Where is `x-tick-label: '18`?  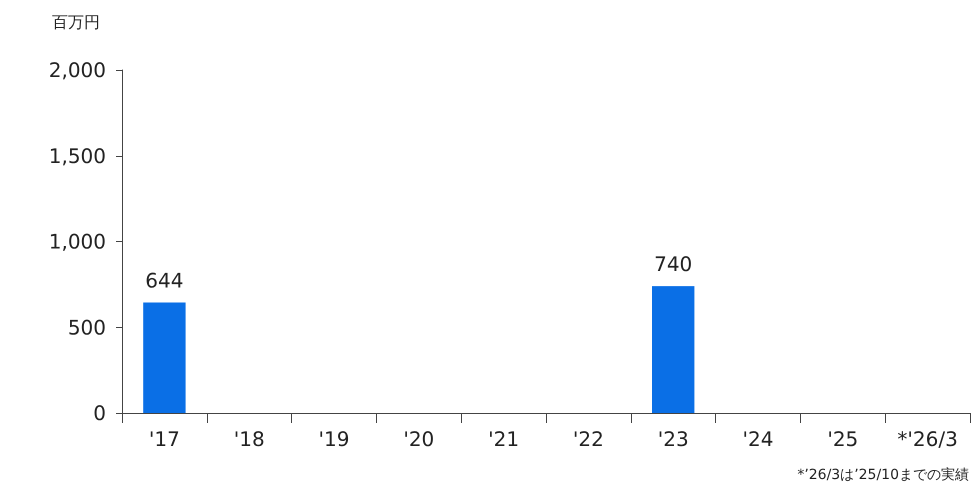 x-tick-label: '18 is located at coordinates (249, 439).